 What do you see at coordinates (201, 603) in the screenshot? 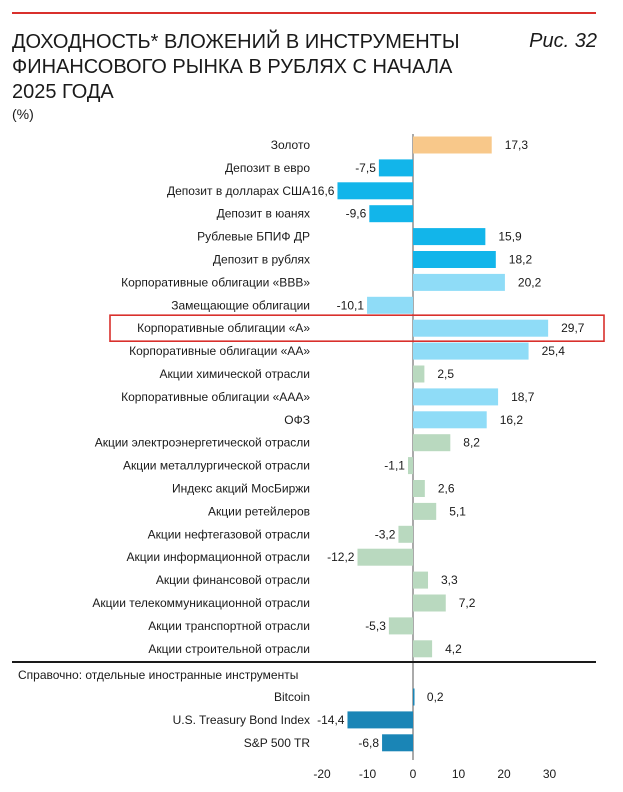
I see `bar-category-label: Акции телекоммуникационной отрасли` at bounding box center [201, 603].